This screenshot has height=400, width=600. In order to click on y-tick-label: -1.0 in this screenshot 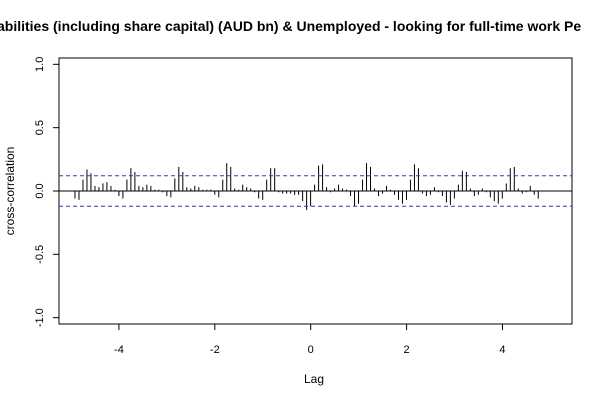, I will do `click(40, 317)`.